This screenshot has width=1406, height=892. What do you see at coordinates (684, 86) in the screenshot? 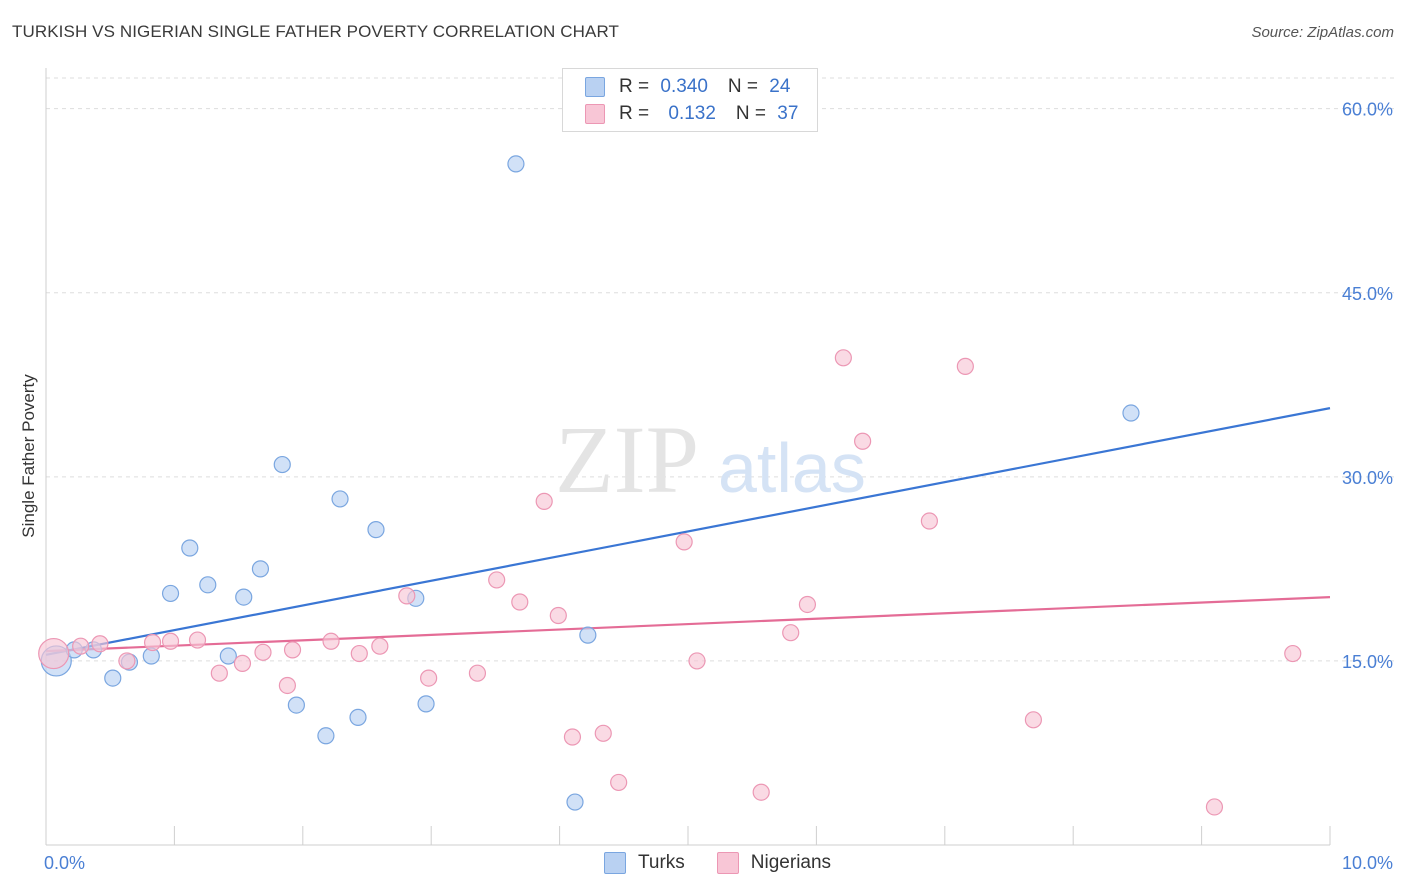
I see `turks-r-value: 0.340` at bounding box center [684, 86].